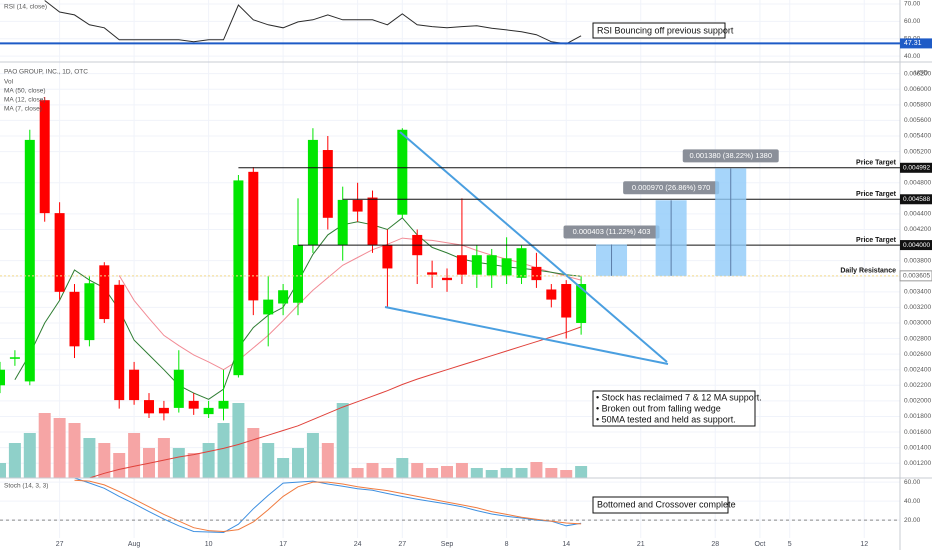 The width and height of the screenshot is (932, 550). What do you see at coordinates (658, 408) in the screenshot?
I see `note-line: • Broken out from falling wedge` at bounding box center [658, 408].